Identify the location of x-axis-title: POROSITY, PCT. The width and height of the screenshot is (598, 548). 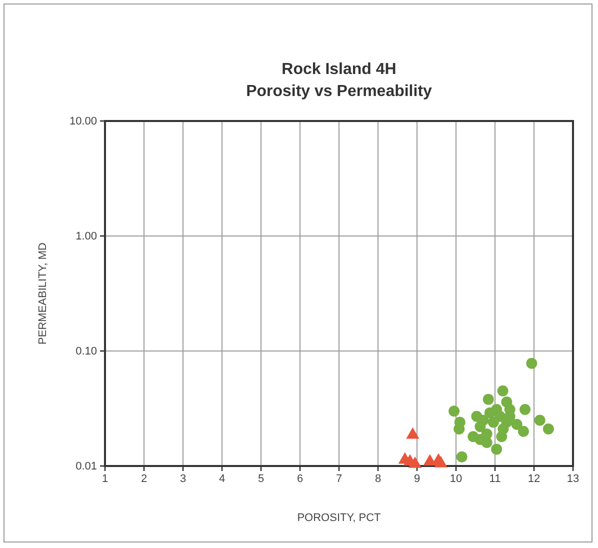
(339, 518).